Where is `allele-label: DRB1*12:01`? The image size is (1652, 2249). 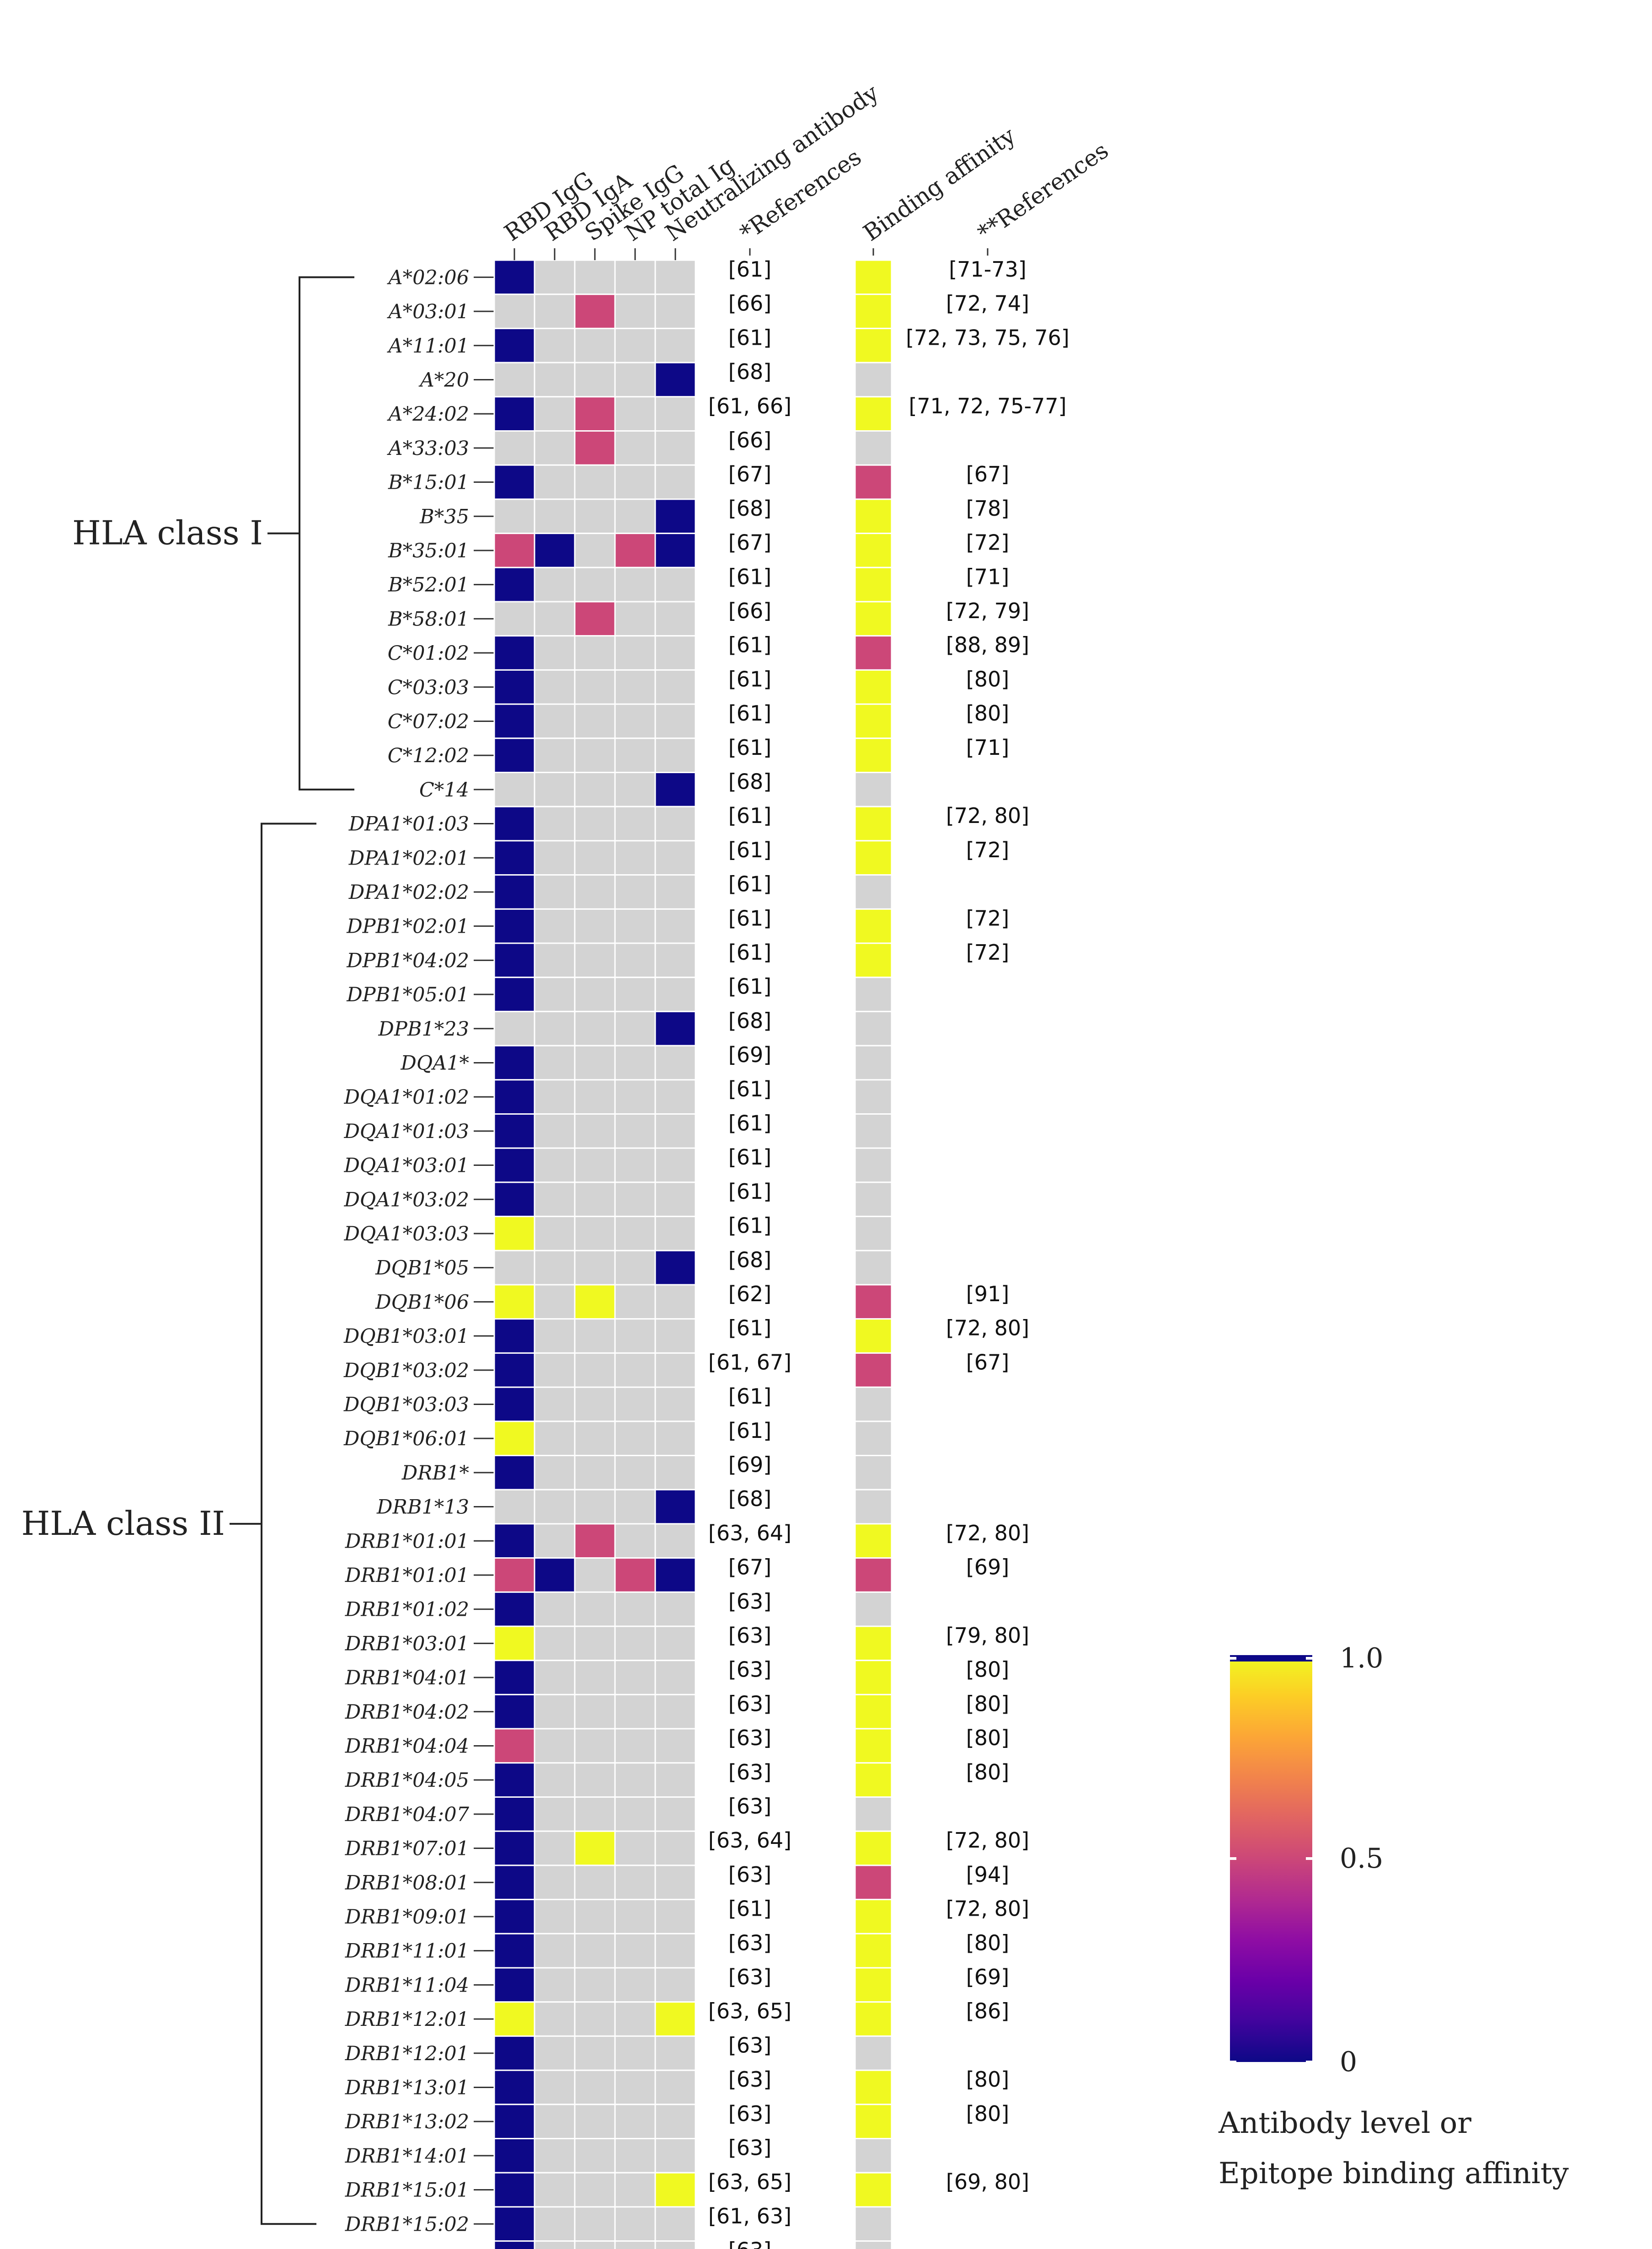 allele-label: DRB1*12:01 is located at coordinates (407, 2019).